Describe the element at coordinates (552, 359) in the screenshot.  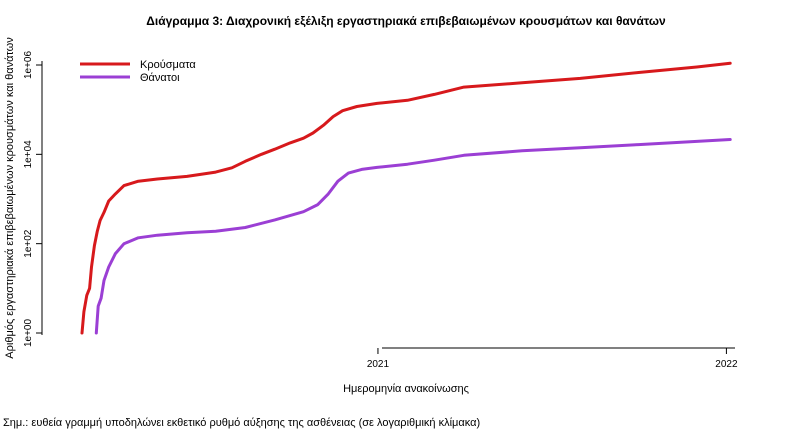
I see `x-ticks: 2021 2022` at that location.